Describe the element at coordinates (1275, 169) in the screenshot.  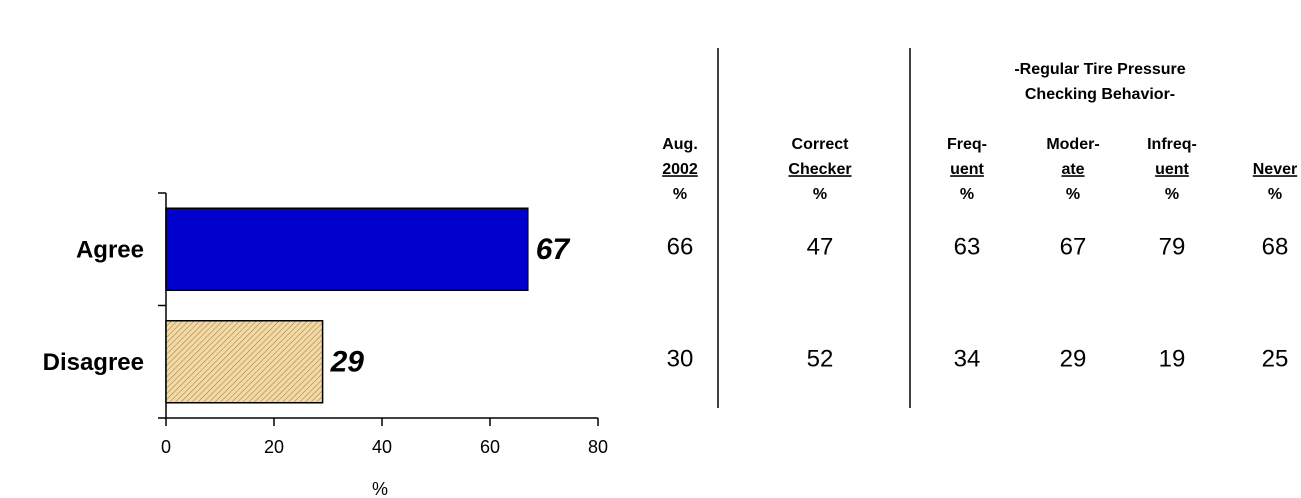
I see `column-header: Never` at that location.